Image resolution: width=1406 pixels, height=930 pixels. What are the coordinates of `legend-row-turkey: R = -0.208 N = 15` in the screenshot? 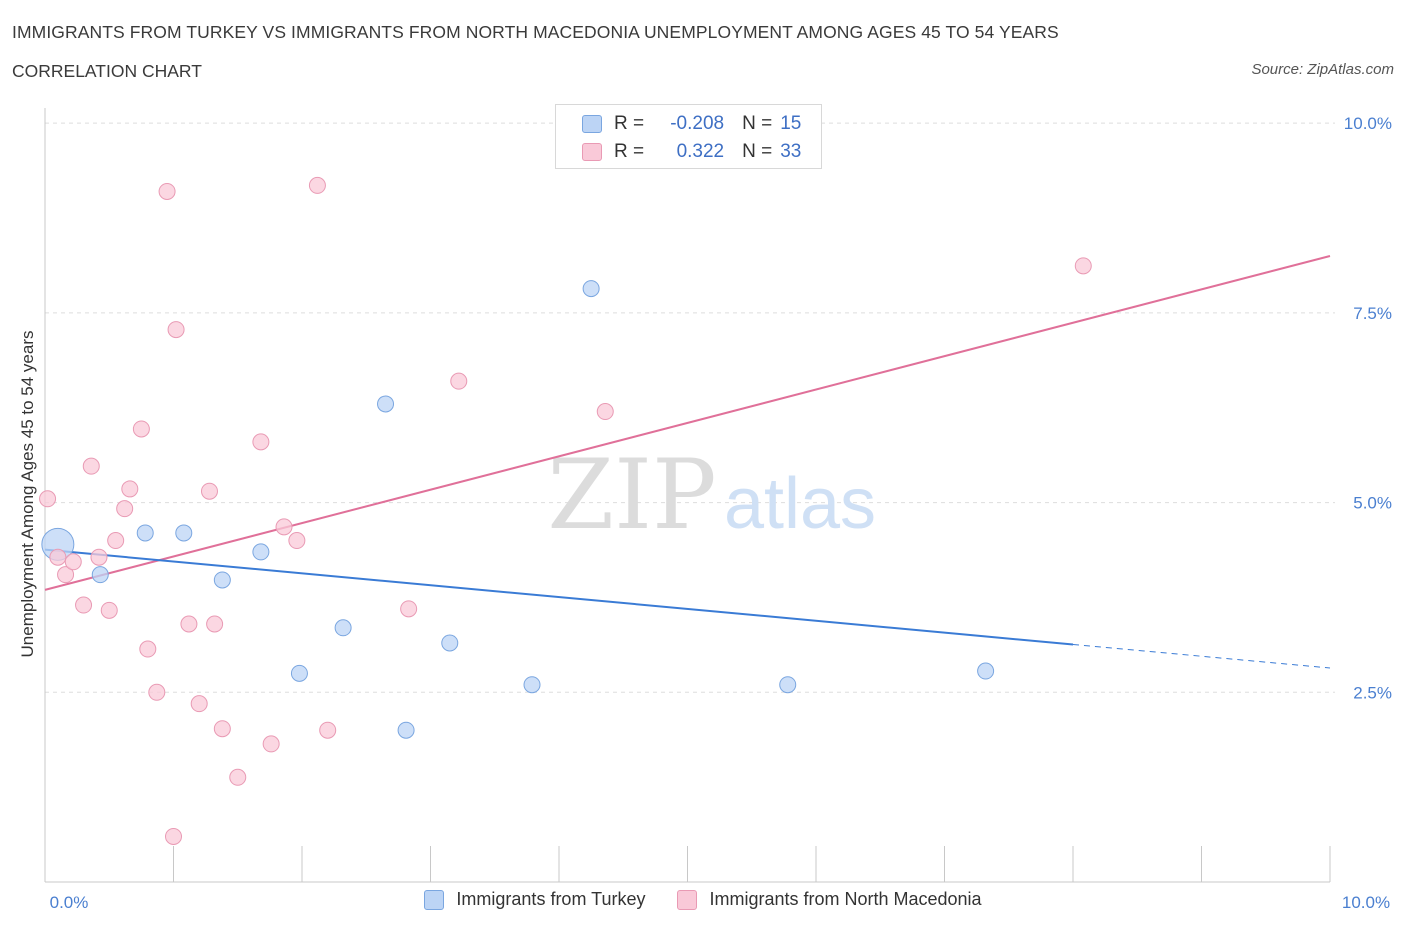 It's located at (691, 124).